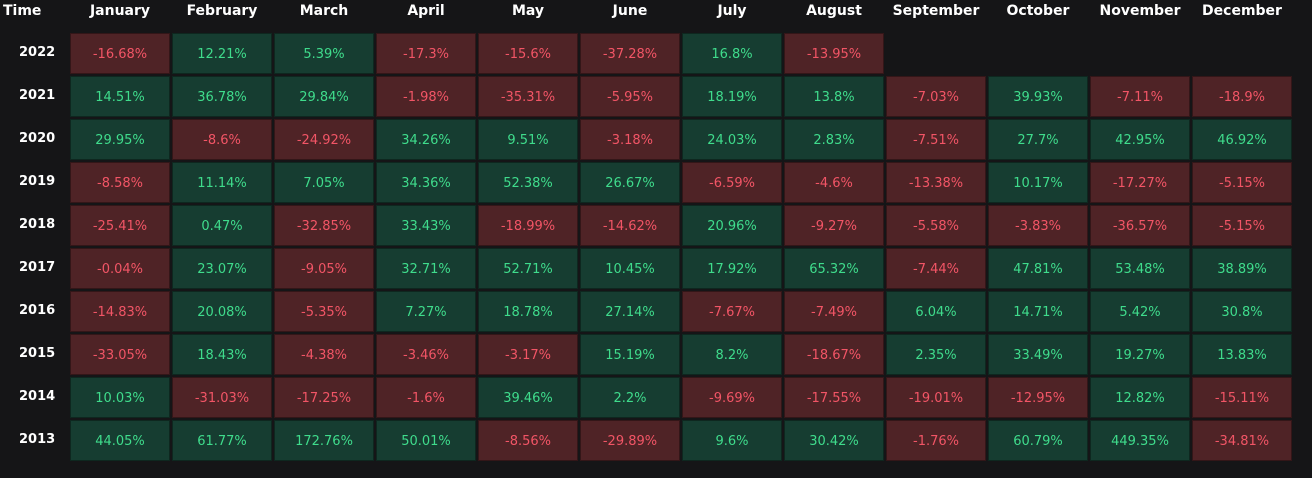 This screenshot has width=1312, height=478. What do you see at coordinates (528, 96) in the screenshot?
I see `heatmap-cell-2021-may: -35.31%` at bounding box center [528, 96].